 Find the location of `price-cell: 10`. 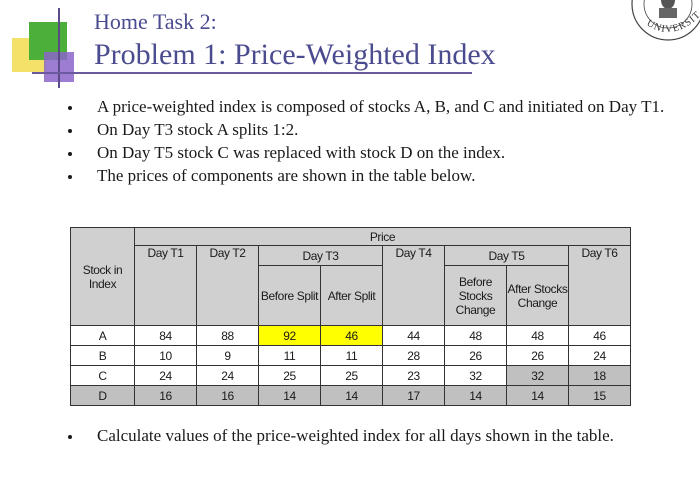

price-cell: 10 is located at coordinates (165, 355).